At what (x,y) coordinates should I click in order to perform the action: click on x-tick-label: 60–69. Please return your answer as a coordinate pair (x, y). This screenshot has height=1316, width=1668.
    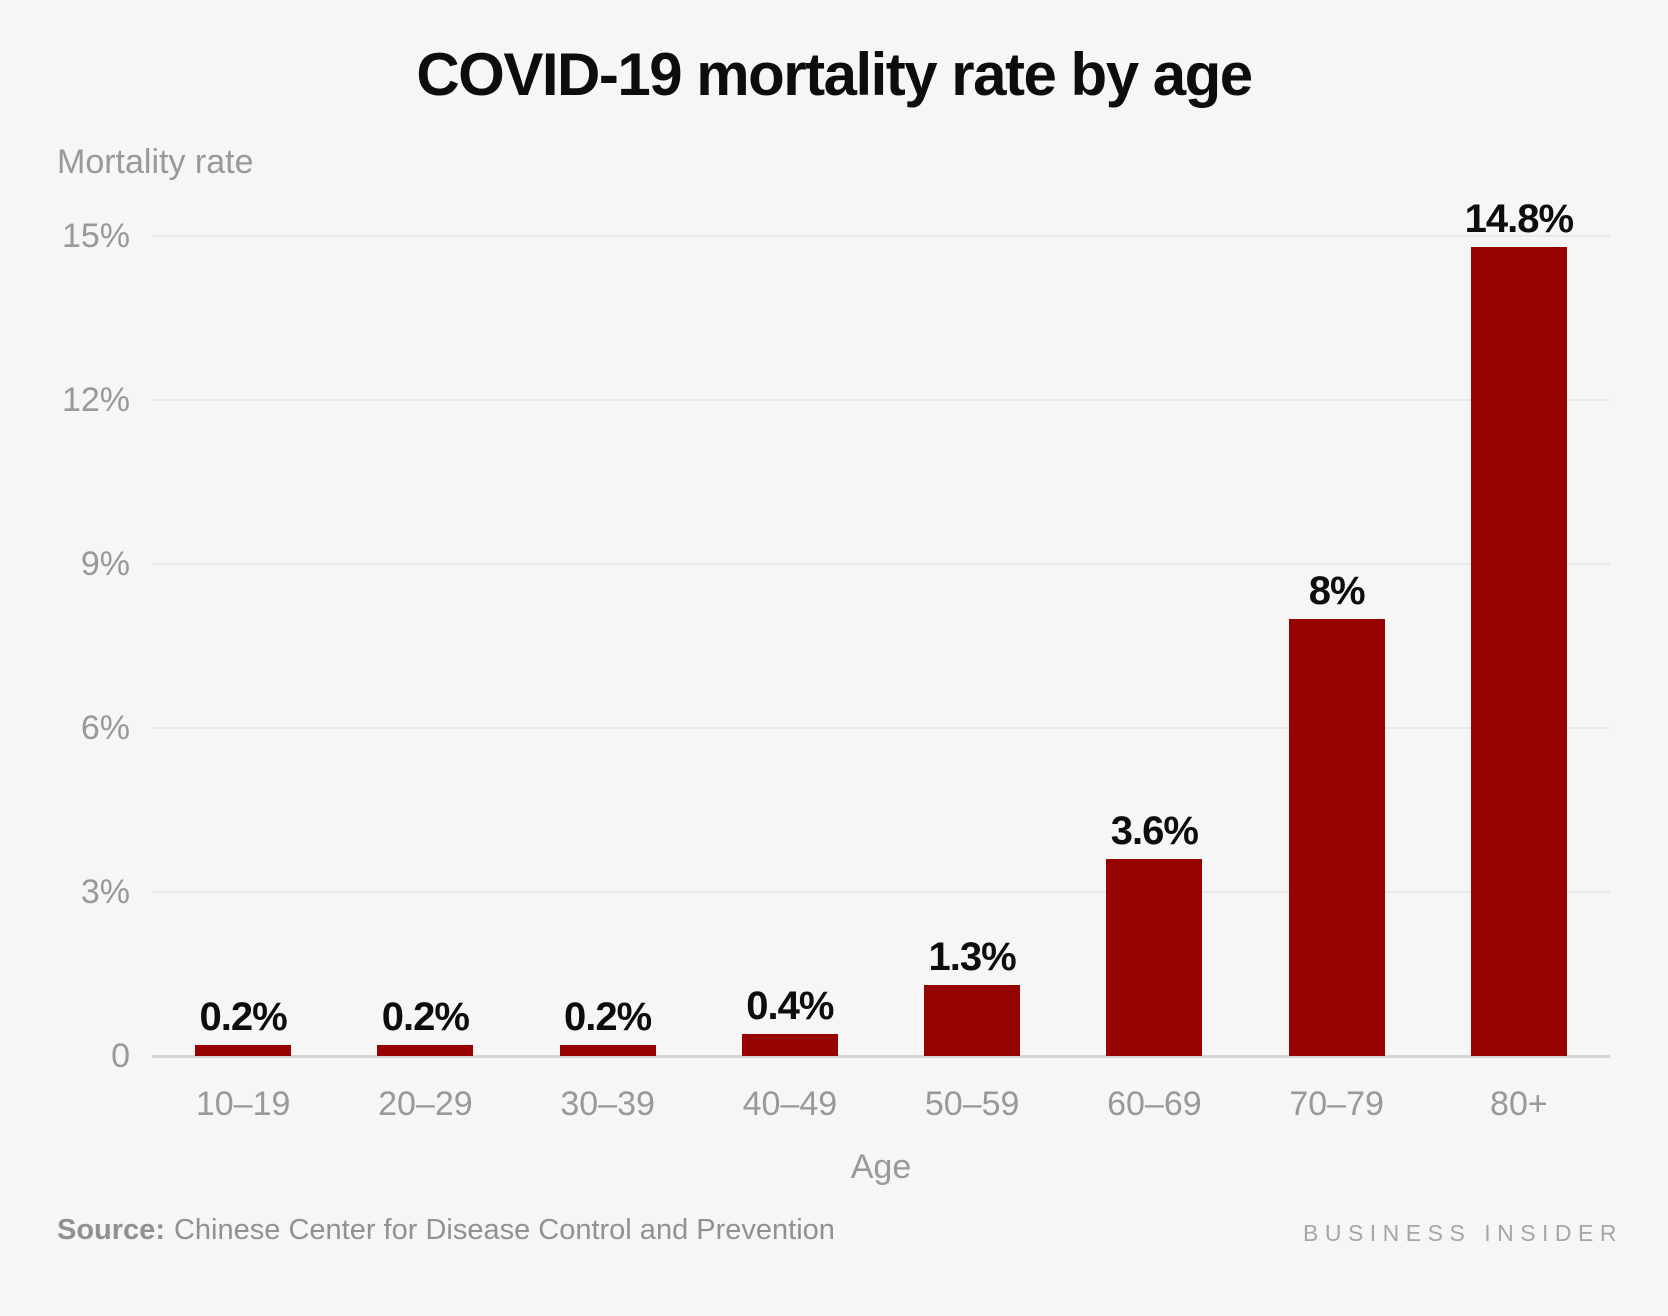
    Looking at the image, I should click on (1154, 1104).